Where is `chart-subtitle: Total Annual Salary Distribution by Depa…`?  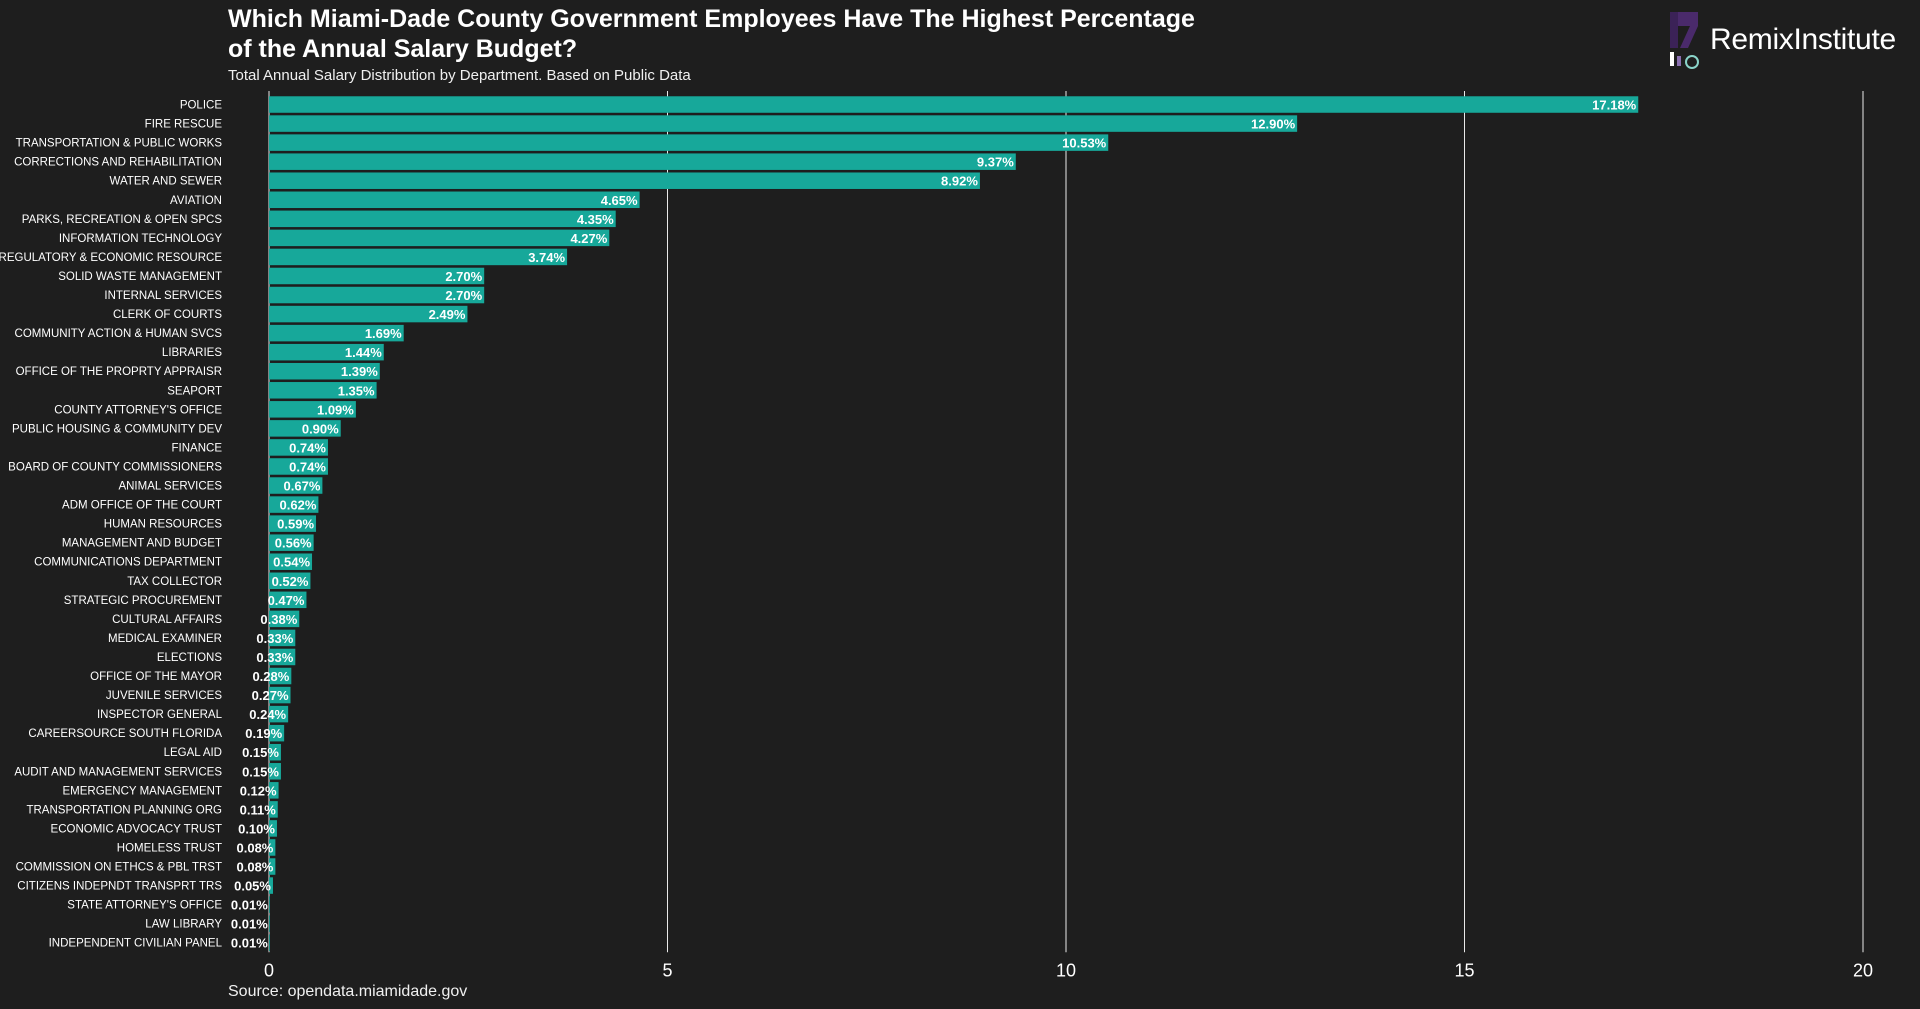 chart-subtitle: Total Annual Salary Distribution by Depa… is located at coordinates (459, 75).